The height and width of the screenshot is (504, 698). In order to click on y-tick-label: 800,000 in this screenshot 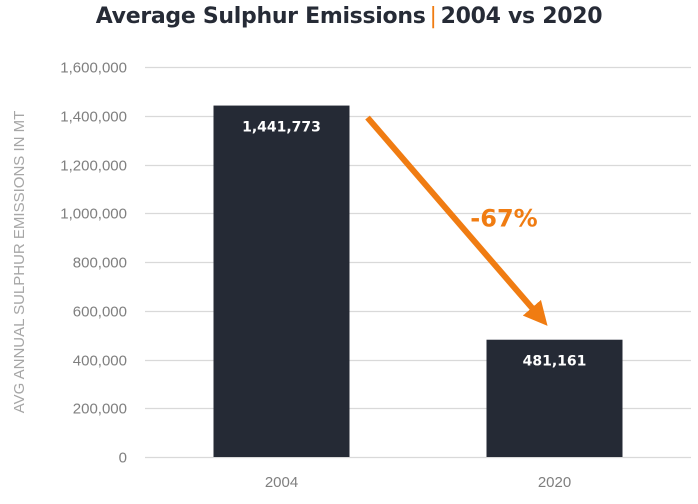, I will do `click(100, 263)`.